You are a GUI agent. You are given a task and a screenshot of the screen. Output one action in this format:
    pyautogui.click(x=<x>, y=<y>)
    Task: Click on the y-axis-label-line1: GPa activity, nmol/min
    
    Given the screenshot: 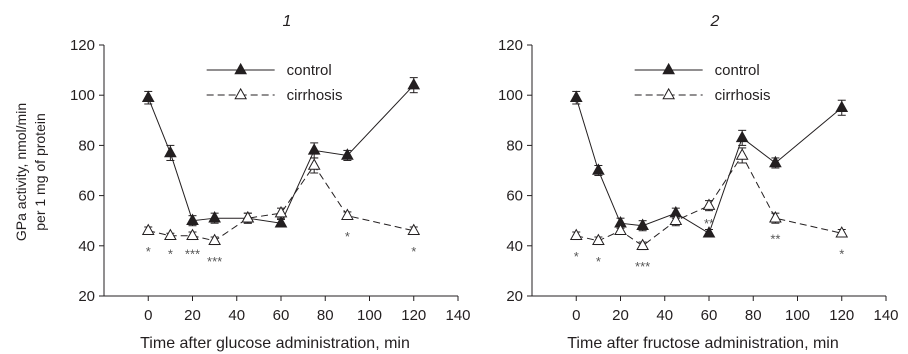 What is the action you would take?
    pyautogui.click(x=21, y=172)
    